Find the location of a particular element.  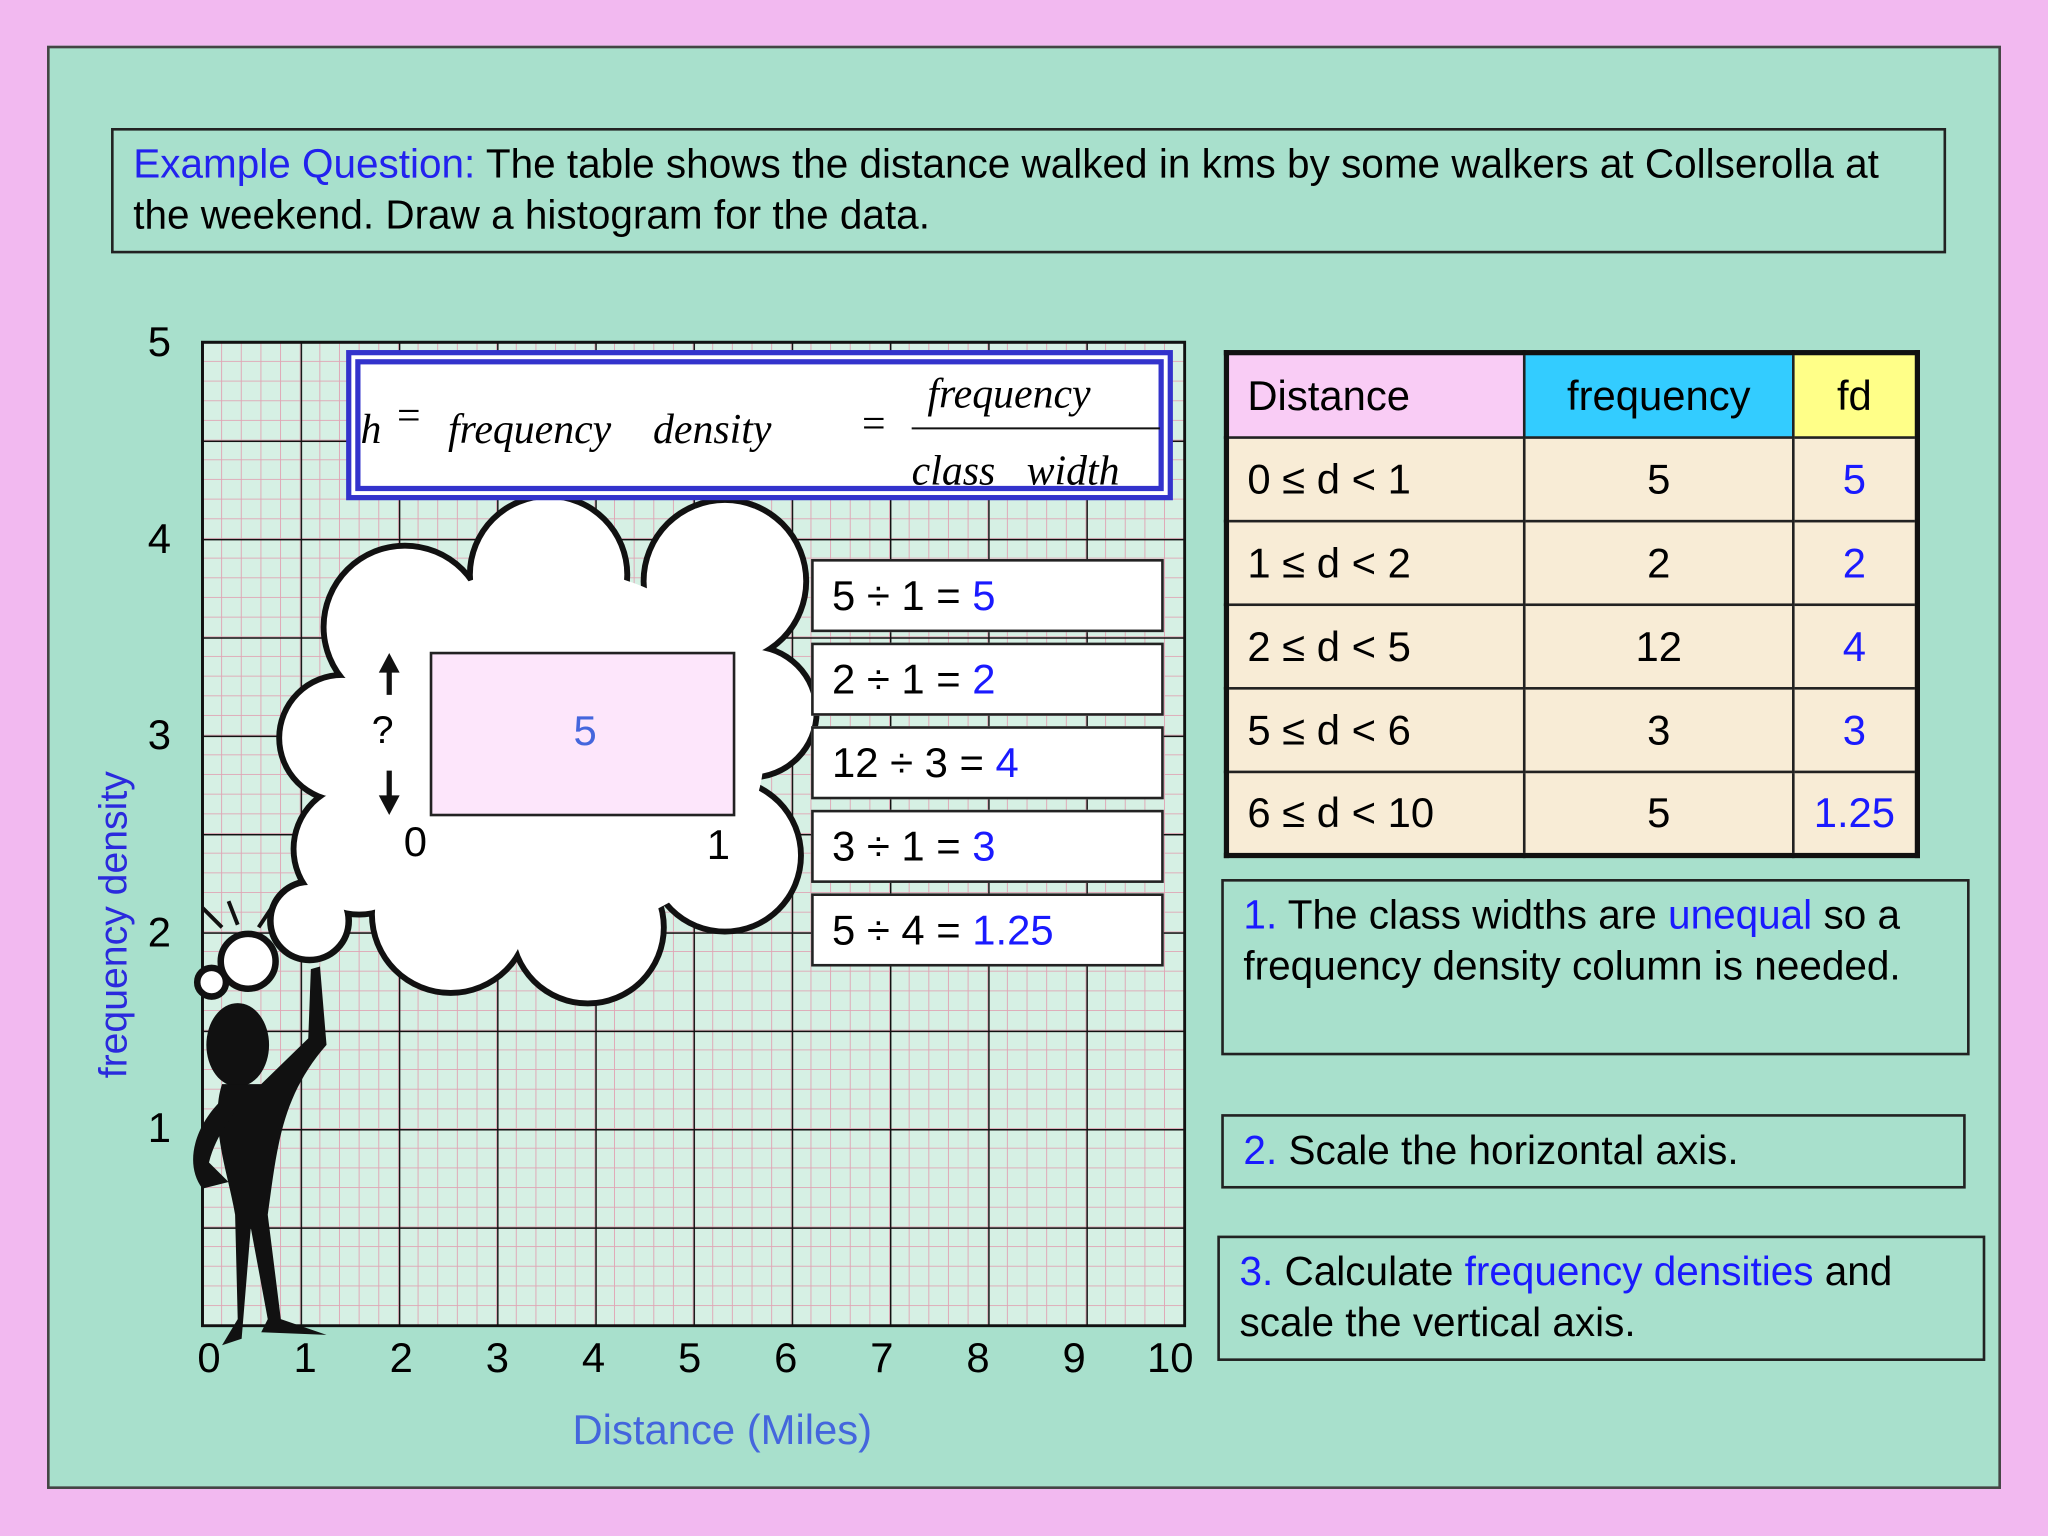

calculation-expr: 3 ÷ 1 = is located at coordinates (896, 846).